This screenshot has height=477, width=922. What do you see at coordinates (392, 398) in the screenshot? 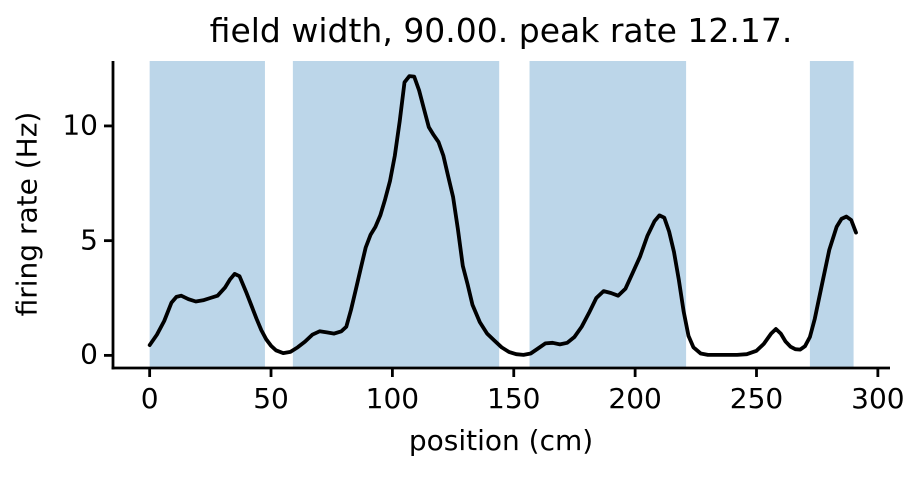
I see `x-tick-label: 100` at bounding box center [392, 398].